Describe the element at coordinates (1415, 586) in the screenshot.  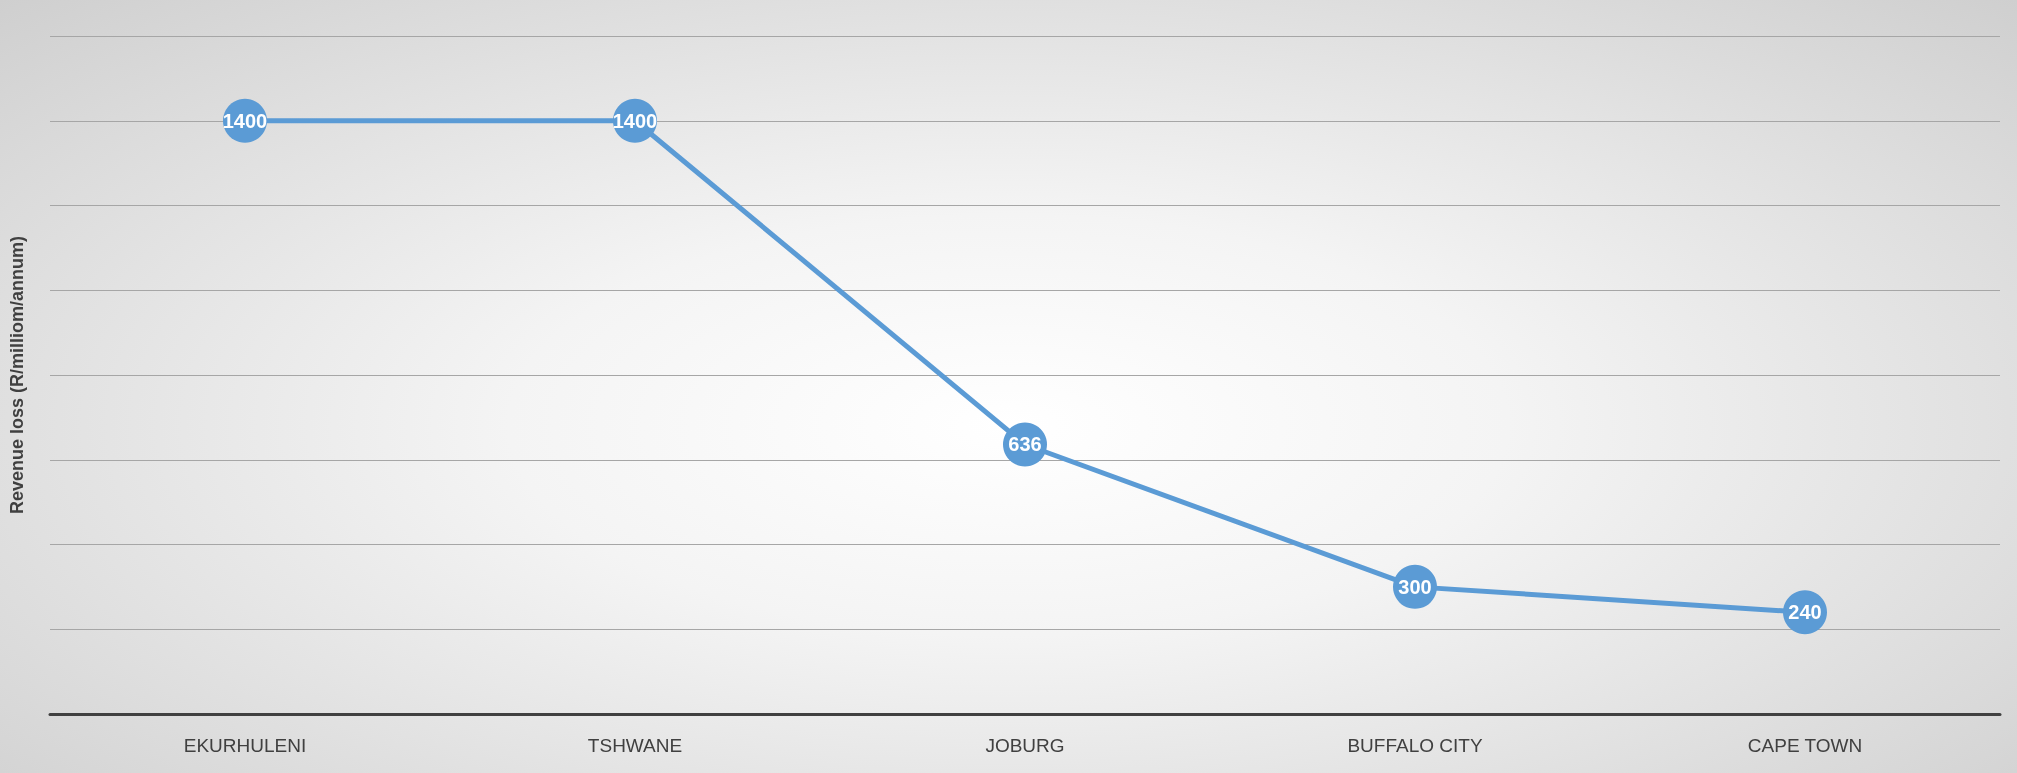
I see `data-label: 300` at that location.